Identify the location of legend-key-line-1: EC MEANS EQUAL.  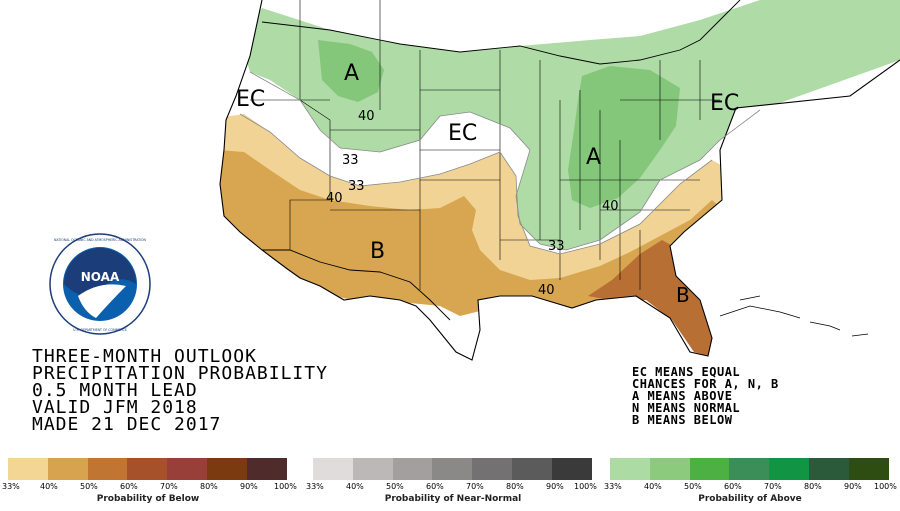
(686, 372).